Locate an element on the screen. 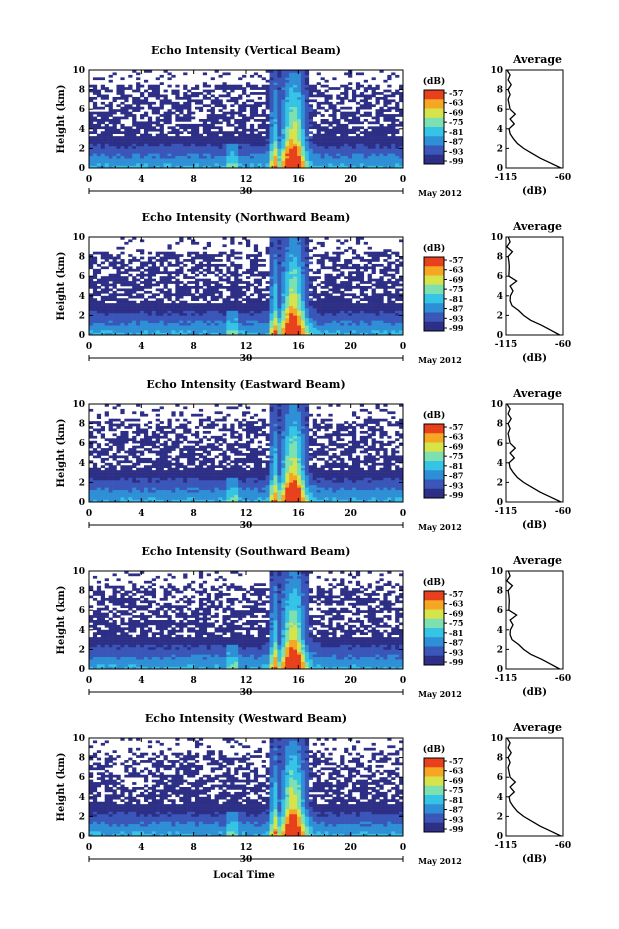 This screenshot has height=929, width=619. avg-x-tick-label: -115 is located at coordinates (506, 345).